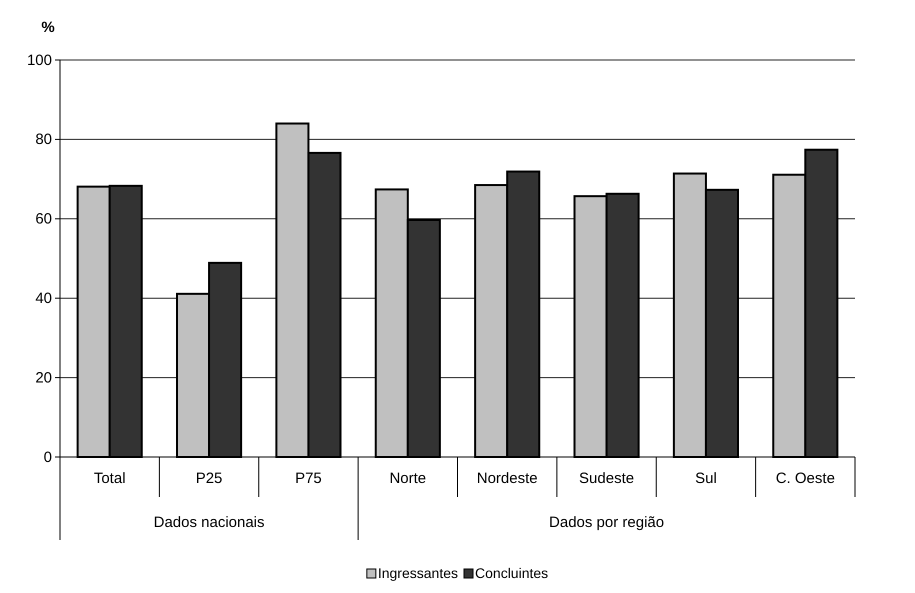  What do you see at coordinates (407, 478) in the screenshot?
I see `x-tick-label: Norte` at bounding box center [407, 478].